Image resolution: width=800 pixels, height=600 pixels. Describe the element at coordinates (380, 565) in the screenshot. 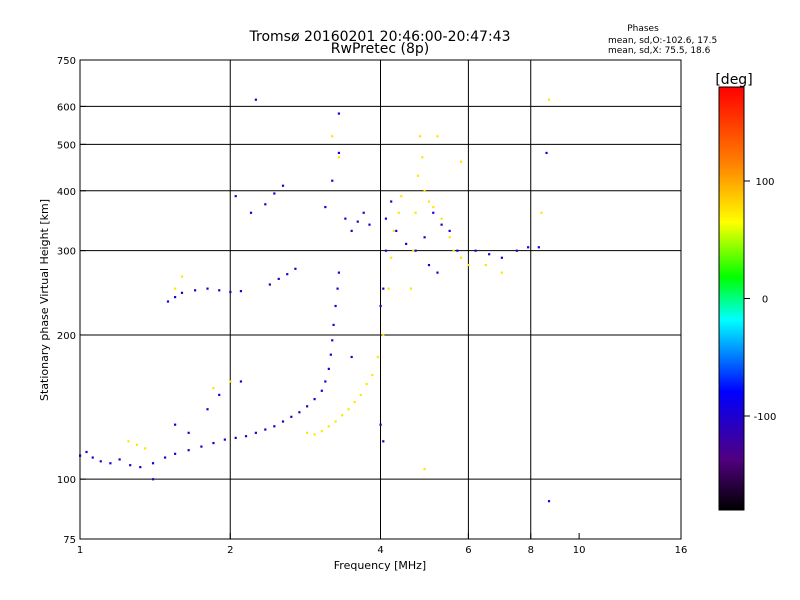

I see `x-axis-label: Frequency [MHz]` at that location.